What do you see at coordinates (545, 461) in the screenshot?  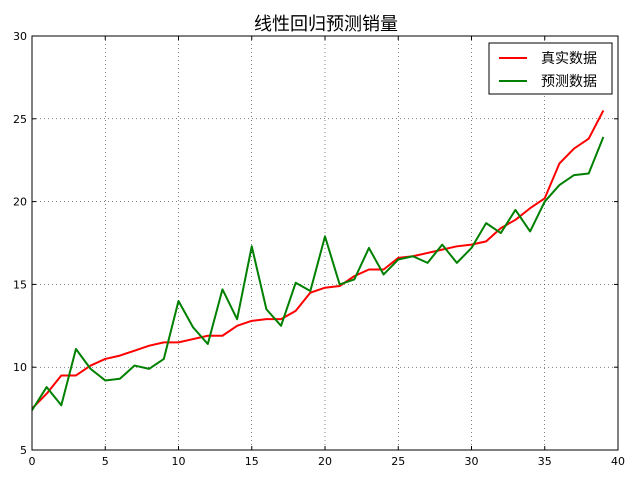 I see `x-tick-label: 35` at bounding box center [545, 461].